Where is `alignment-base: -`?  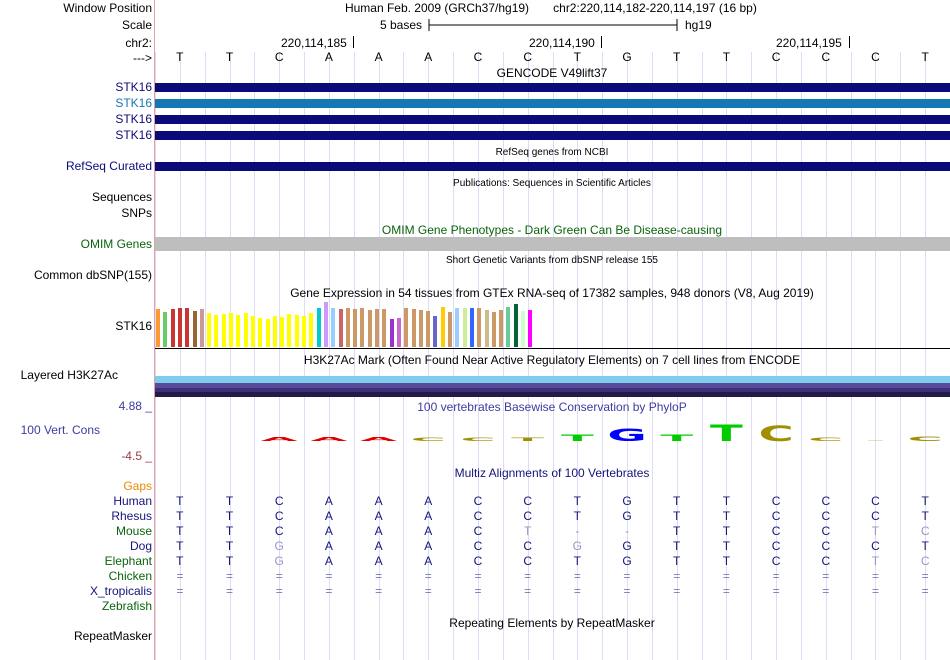 alignment-base: - is located at coordinates (627, 531).